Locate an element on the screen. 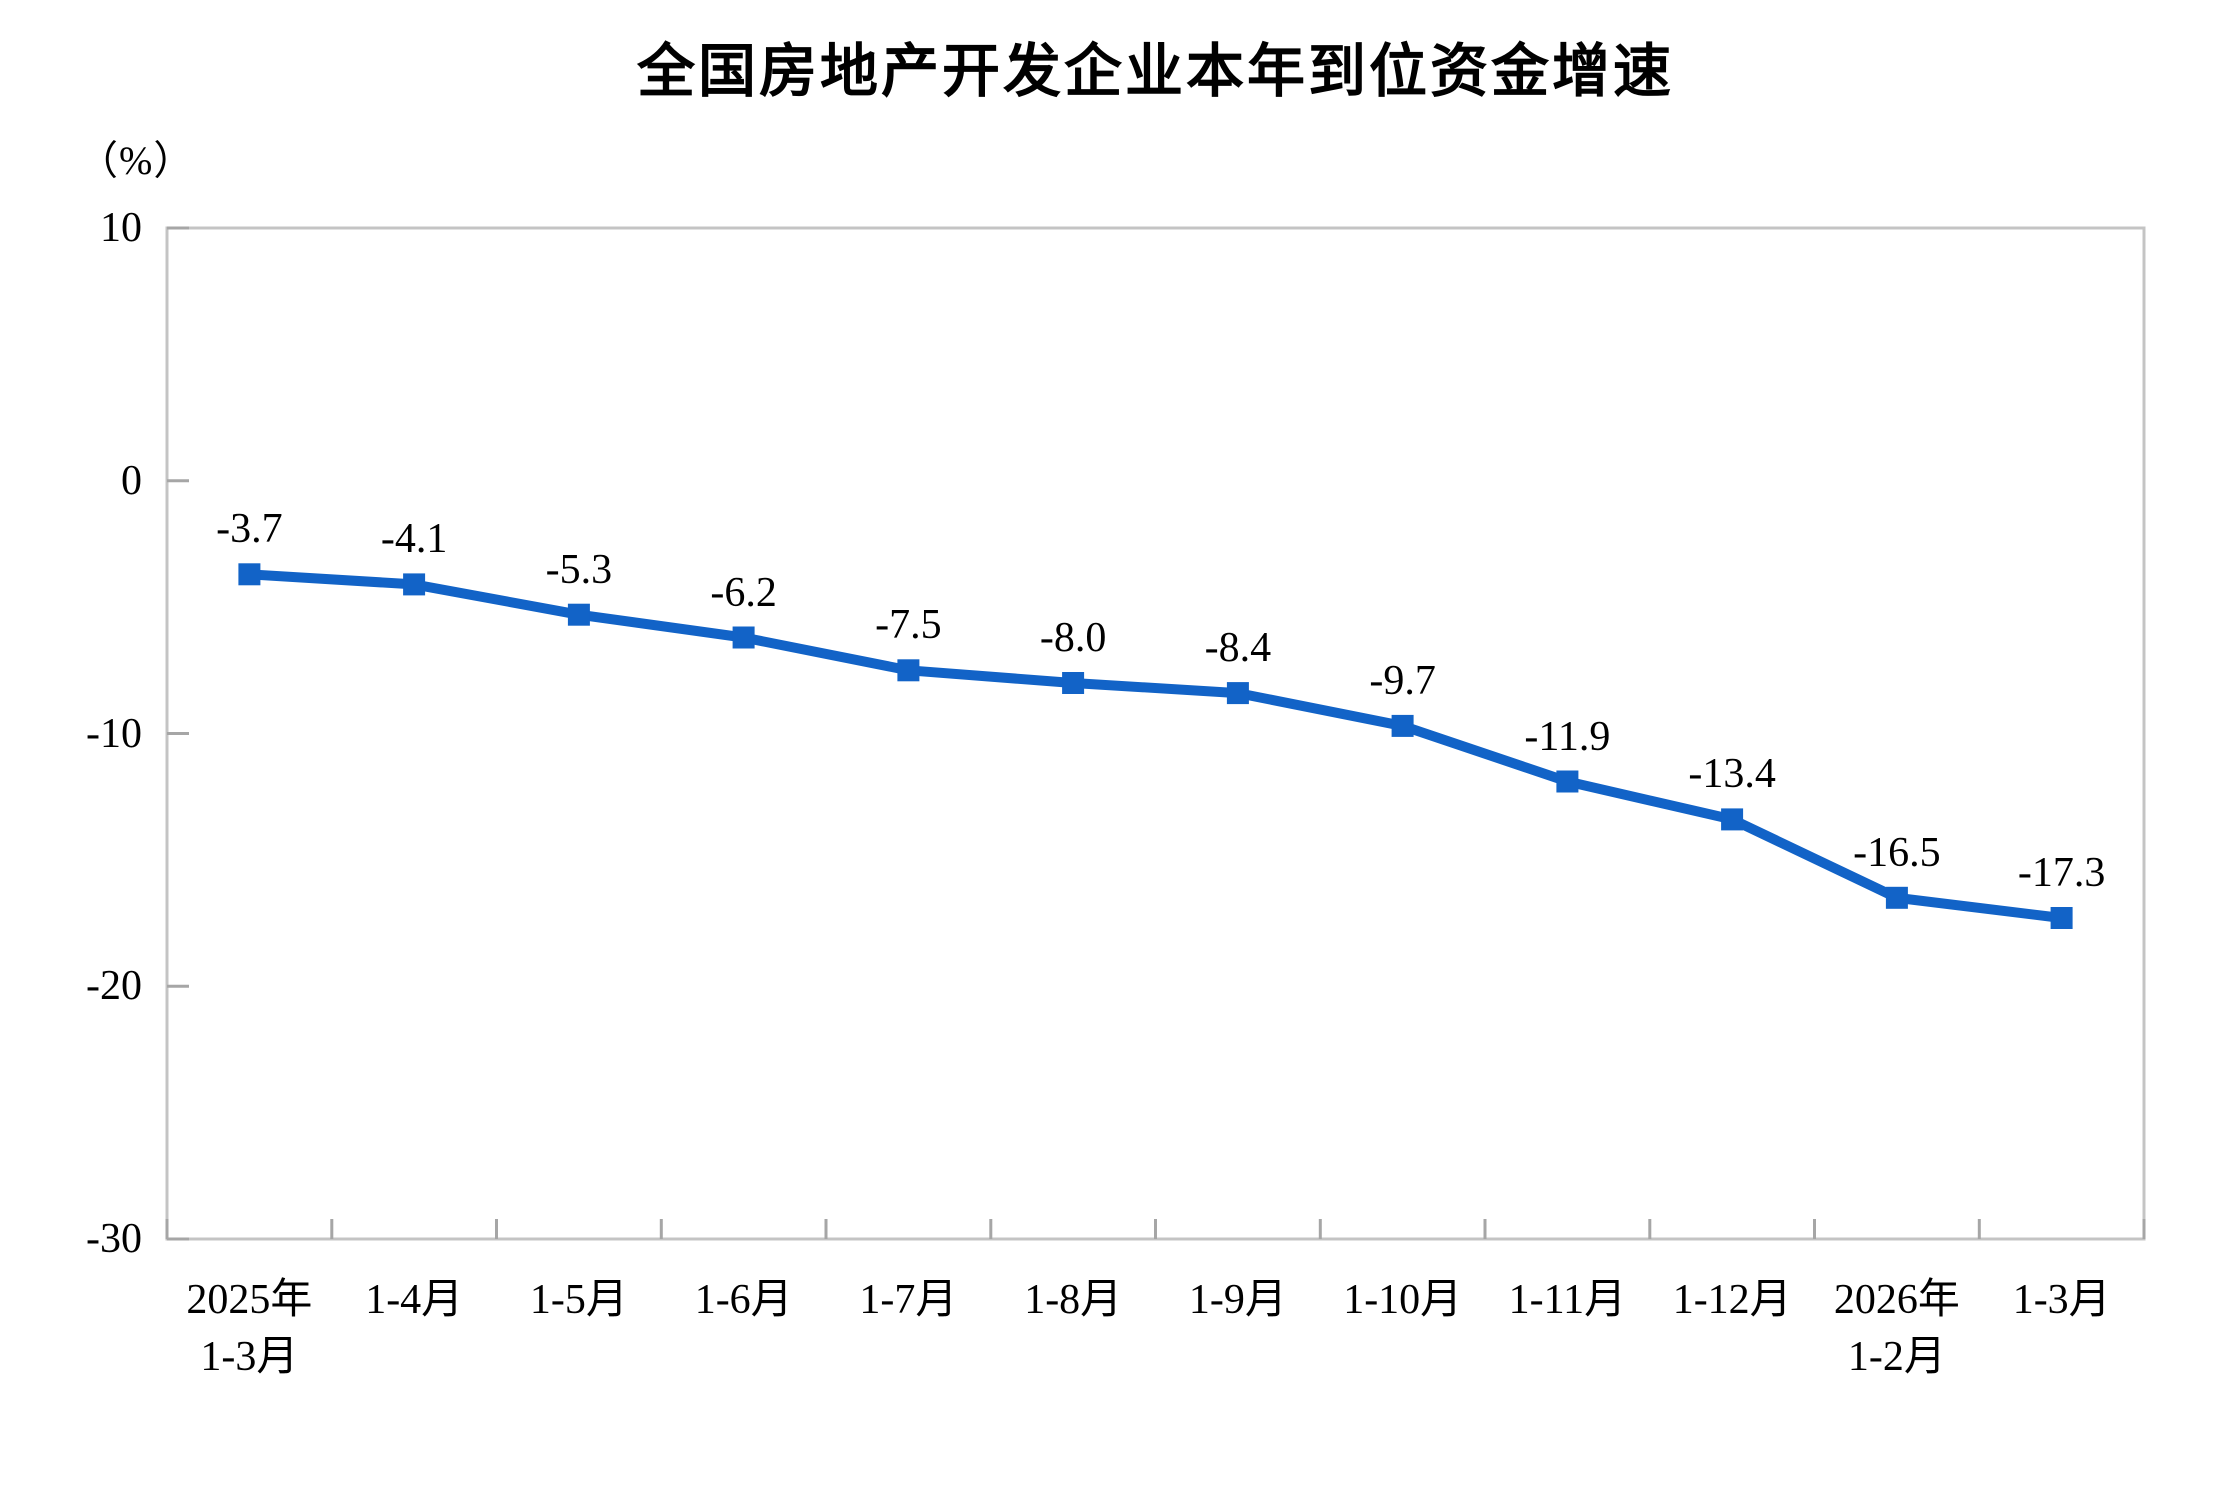 This screenshot has height=1492, width=2216. data-point-label: -17.3 is located at coordinates (2061, 873).